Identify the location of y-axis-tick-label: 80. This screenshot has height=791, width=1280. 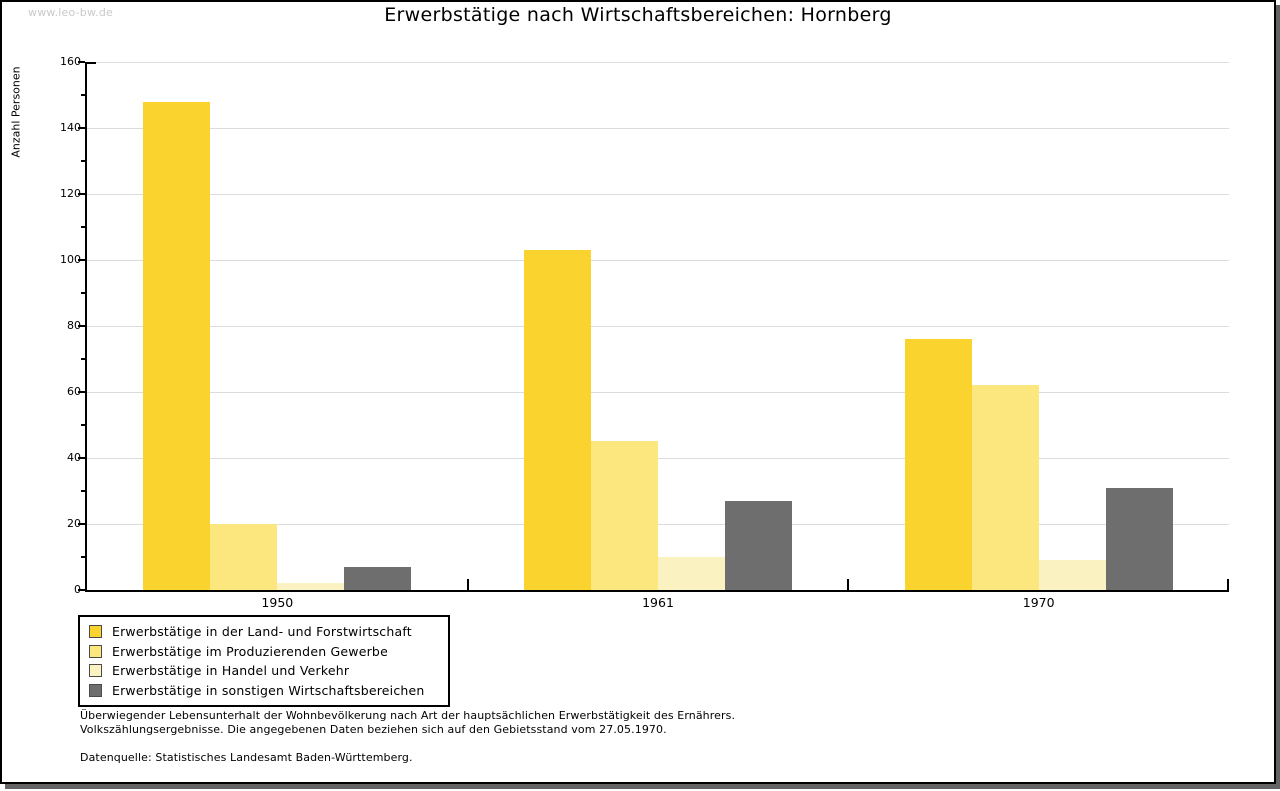
(74, 325).